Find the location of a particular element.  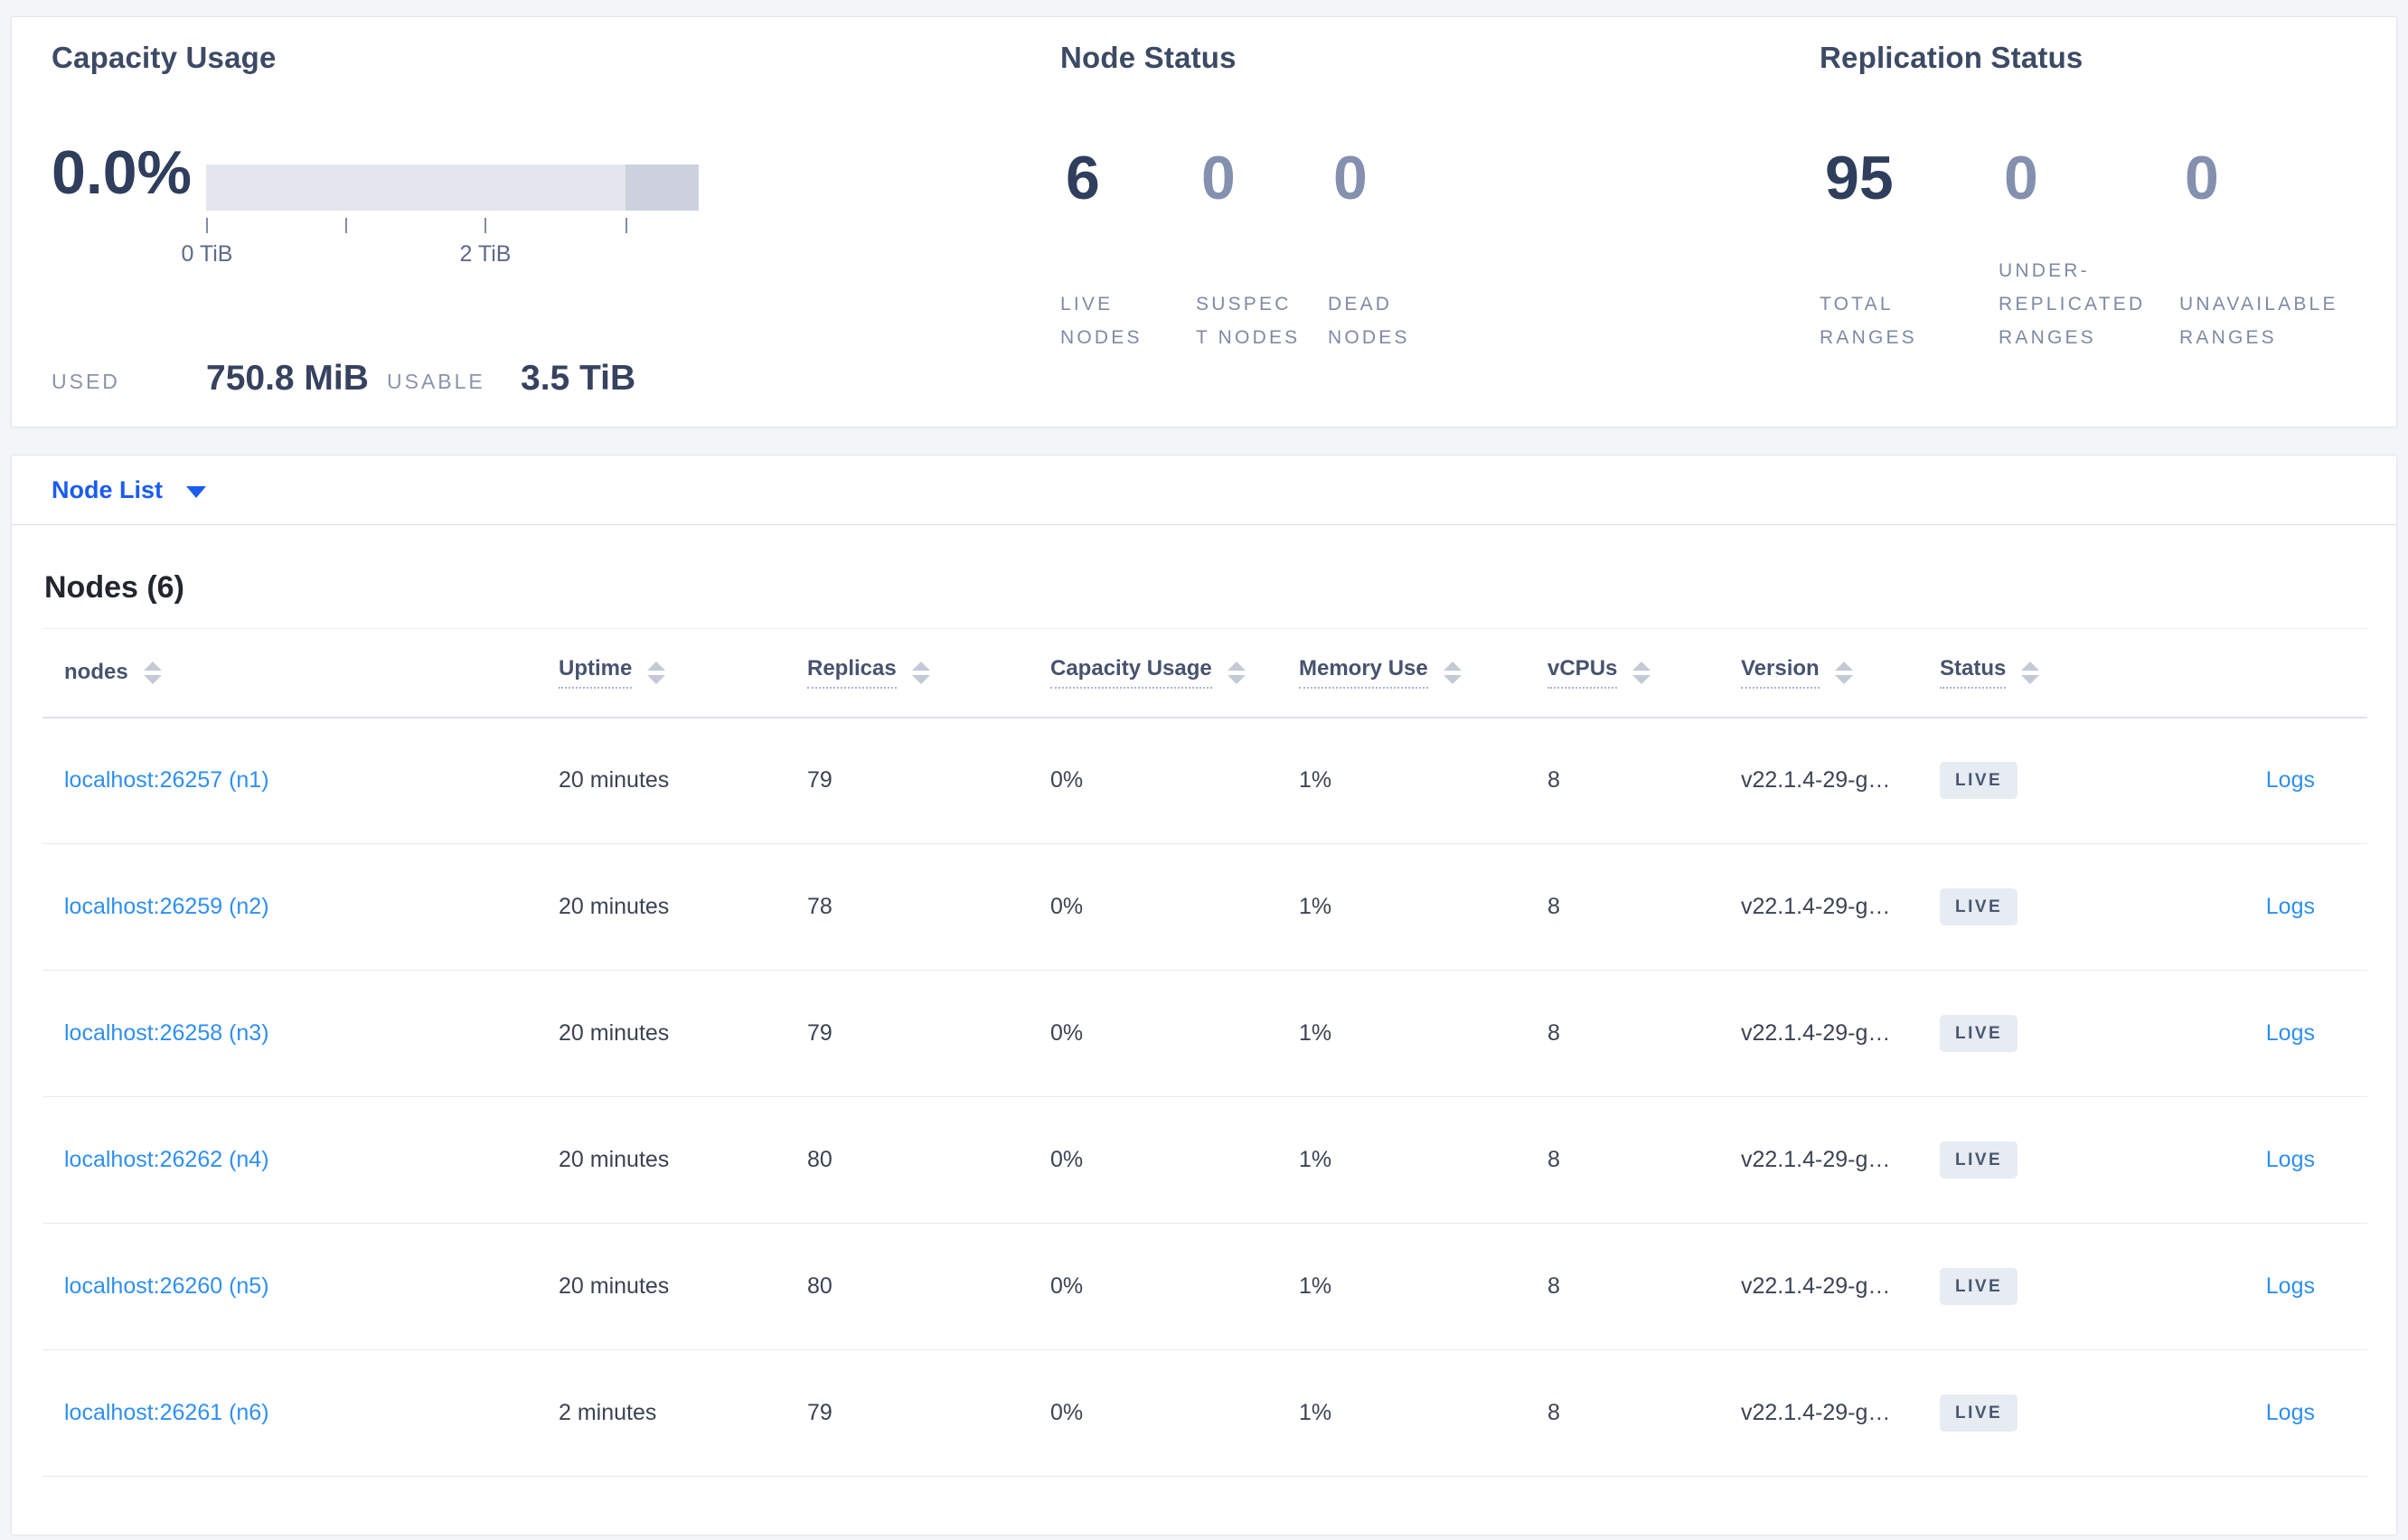

live-nodes-label: LIVE NODES is located at coordinates (1101, 321).